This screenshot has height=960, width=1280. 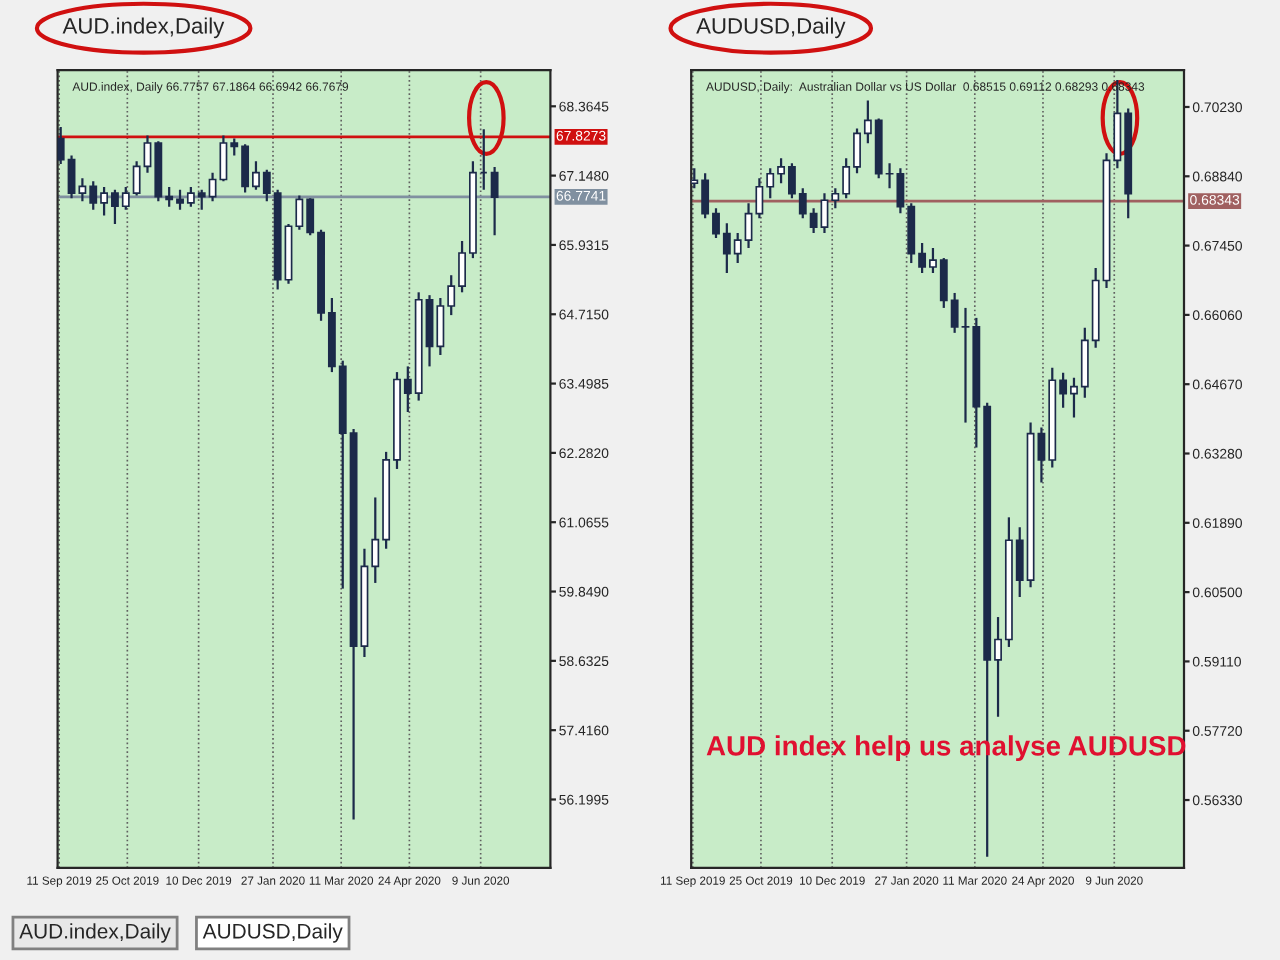 What do you see at coordinates (494, 201) in the screenshot?
I see `candlestick` at bounding box center [494, 201].